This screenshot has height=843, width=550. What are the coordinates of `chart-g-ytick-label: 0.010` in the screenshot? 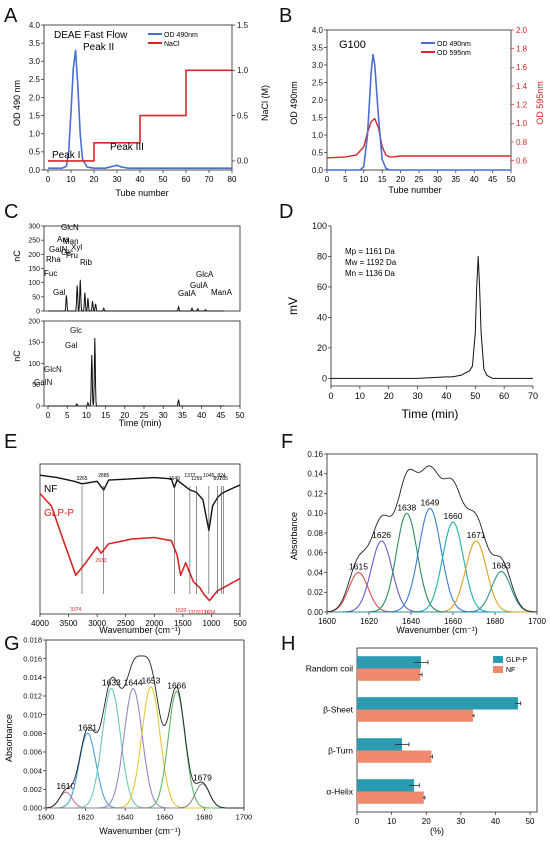 It's located at (32, 714).